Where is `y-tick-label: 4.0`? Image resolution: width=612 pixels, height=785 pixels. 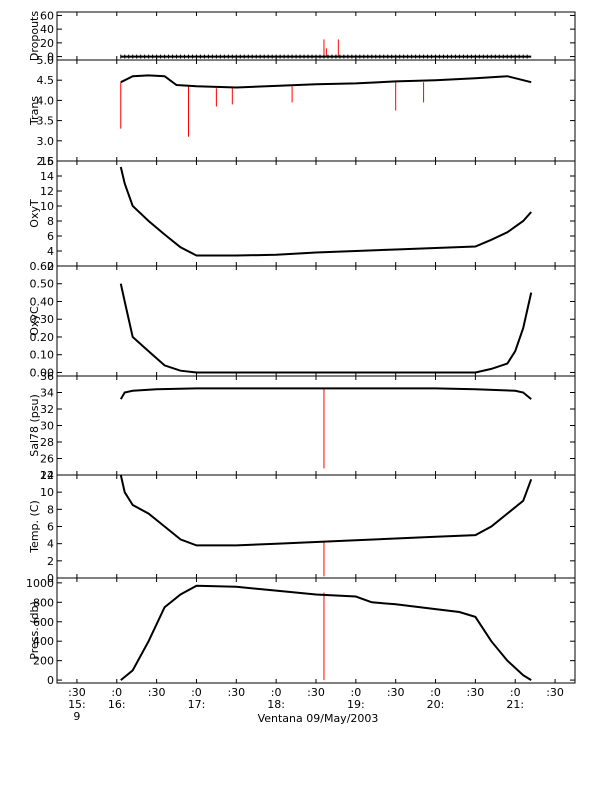 y-tick-label: 4.0 is located at coordinates (46, 100).